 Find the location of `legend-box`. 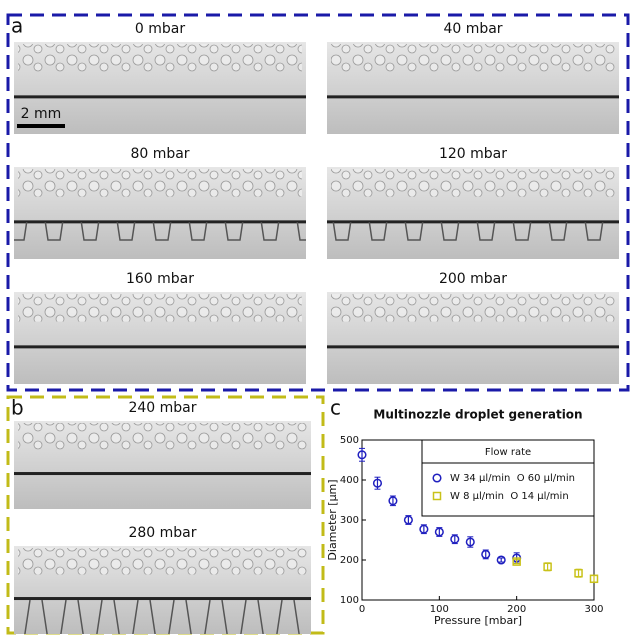

legend-box is located at coordinates (508, 478).